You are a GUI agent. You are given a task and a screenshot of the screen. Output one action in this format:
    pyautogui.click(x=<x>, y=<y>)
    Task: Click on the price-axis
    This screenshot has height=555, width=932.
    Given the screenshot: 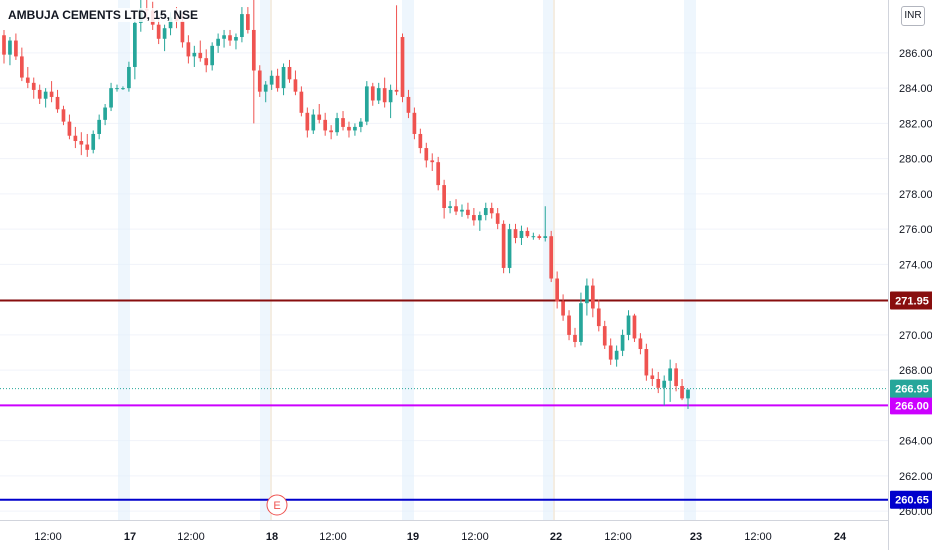 What is the action you would take?
    pyautogui.click(x=910, y=275)
    